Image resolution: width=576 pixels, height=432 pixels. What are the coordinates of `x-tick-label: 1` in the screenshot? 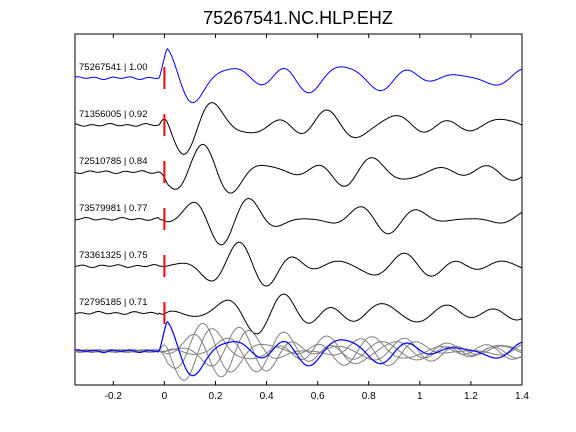 It's located at (420, 396).